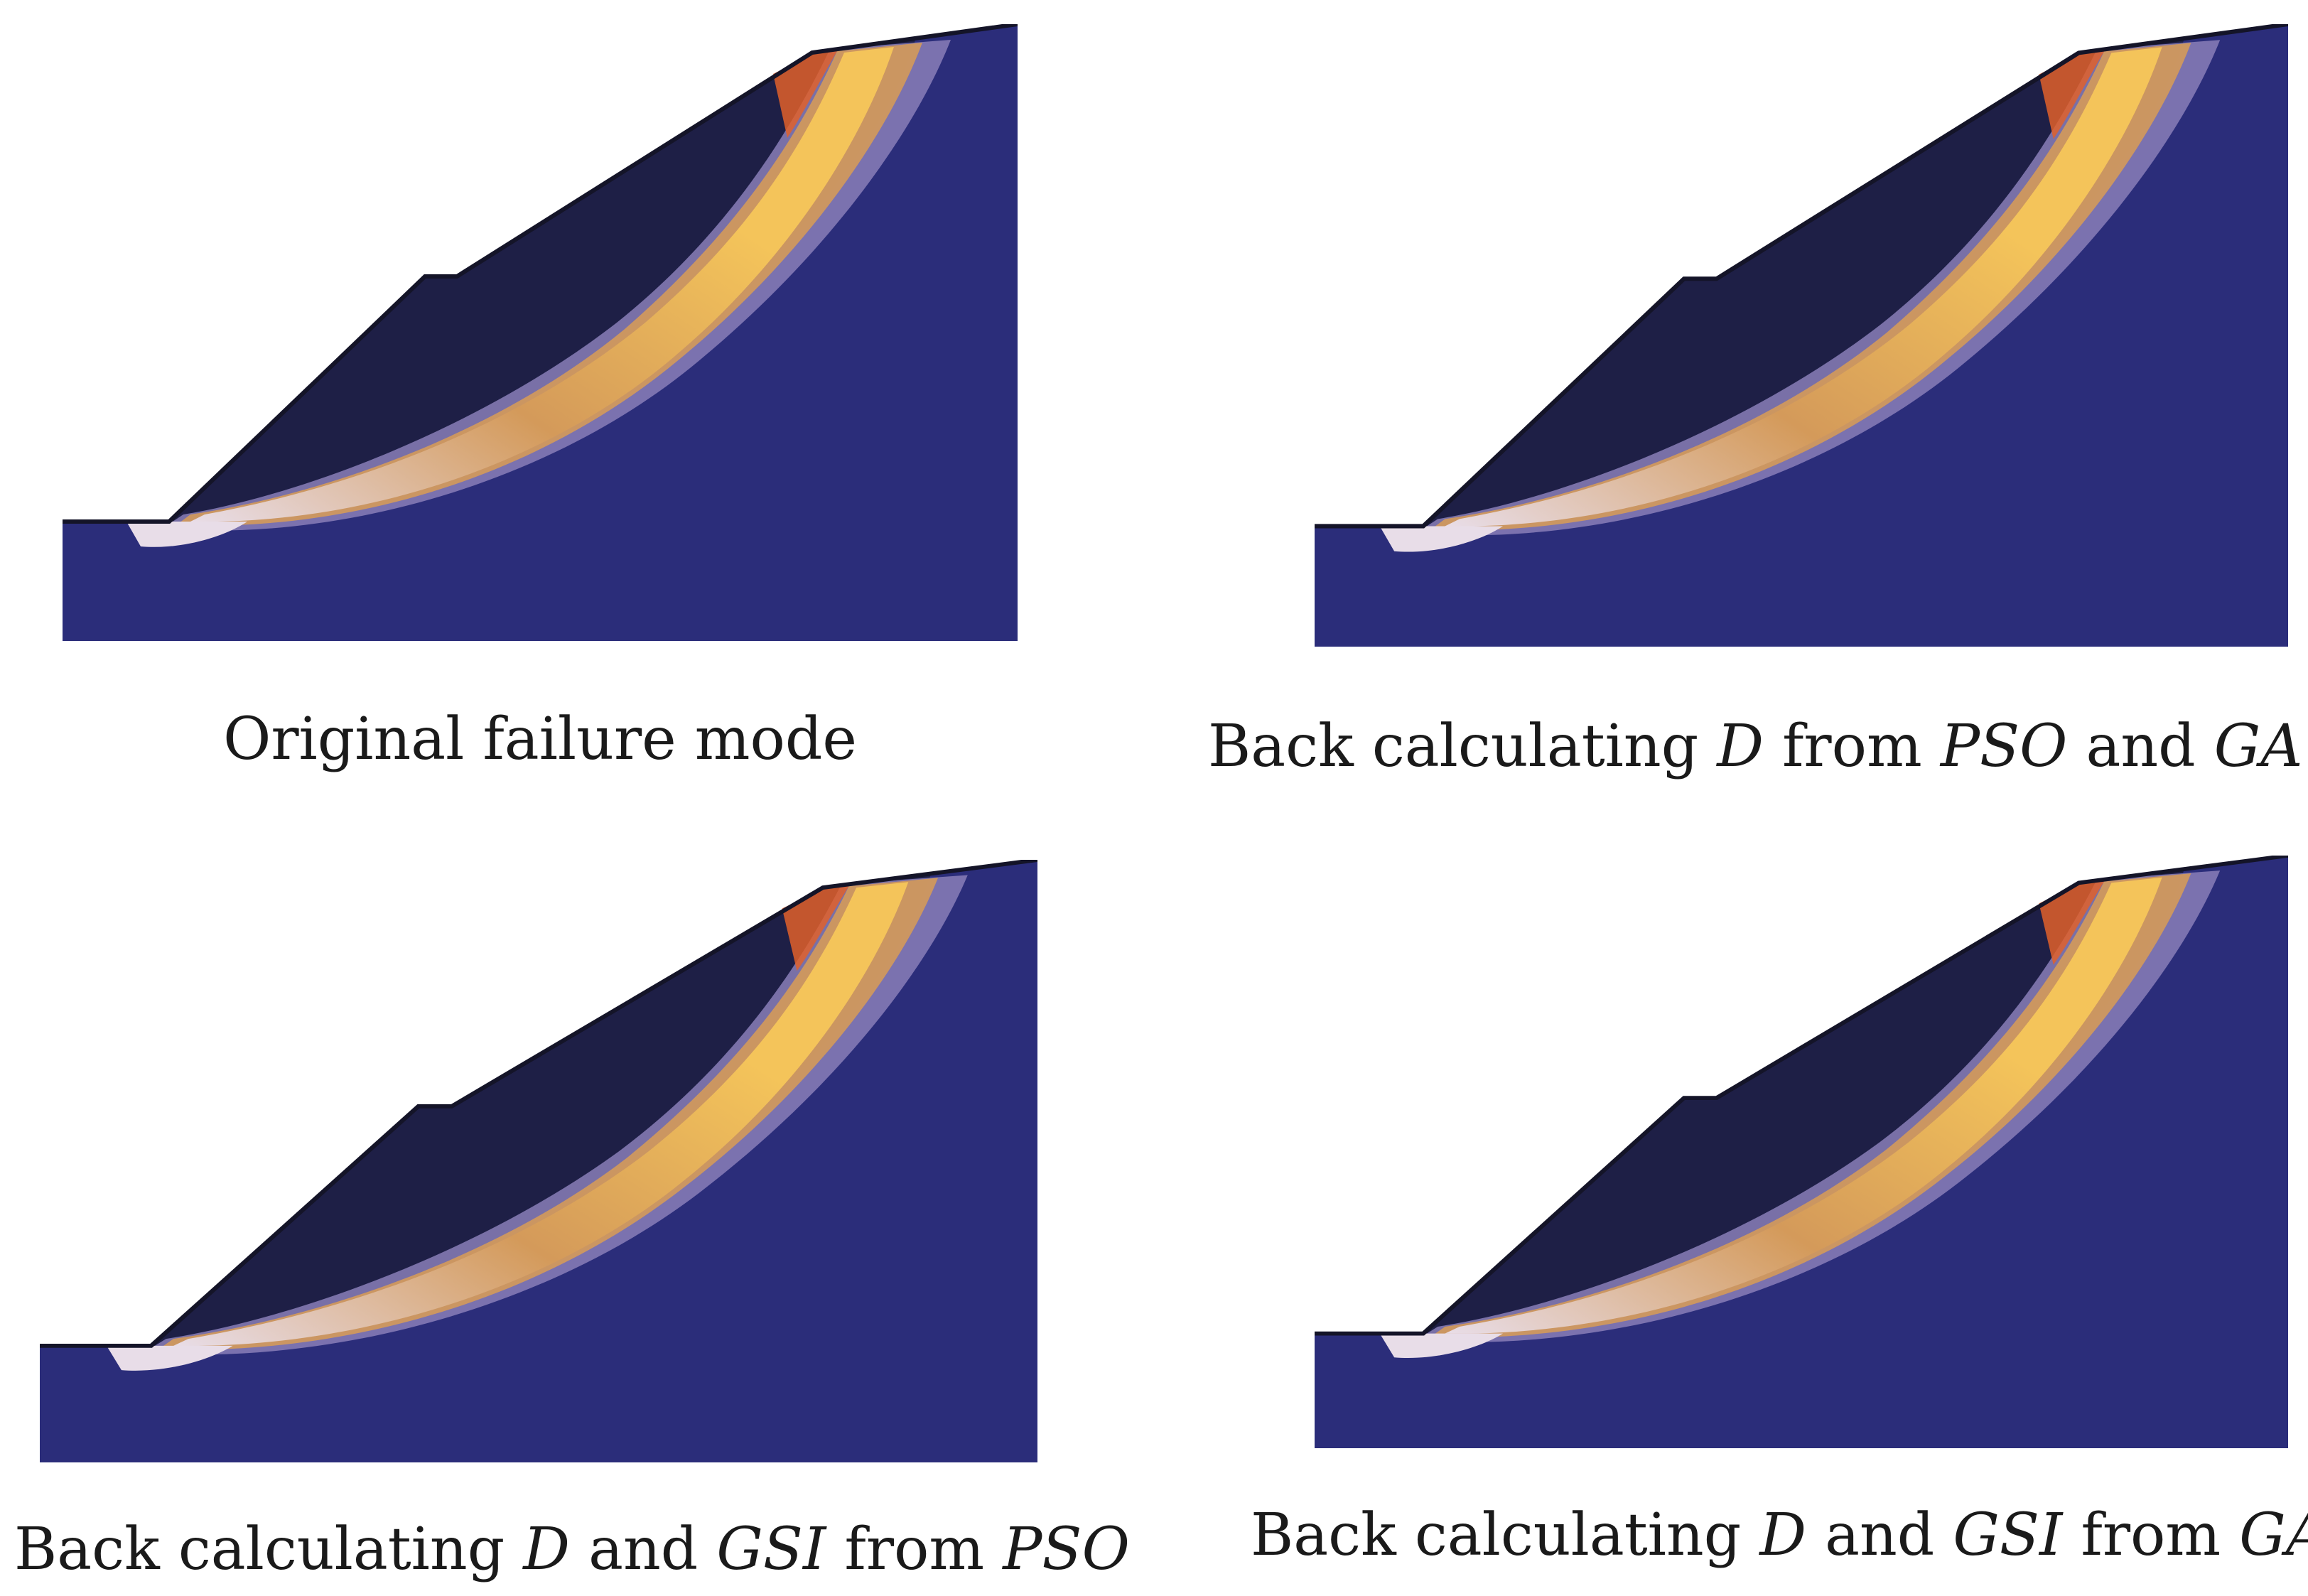  I want to click on caption-run: Original failure mode, so click(540, 739).